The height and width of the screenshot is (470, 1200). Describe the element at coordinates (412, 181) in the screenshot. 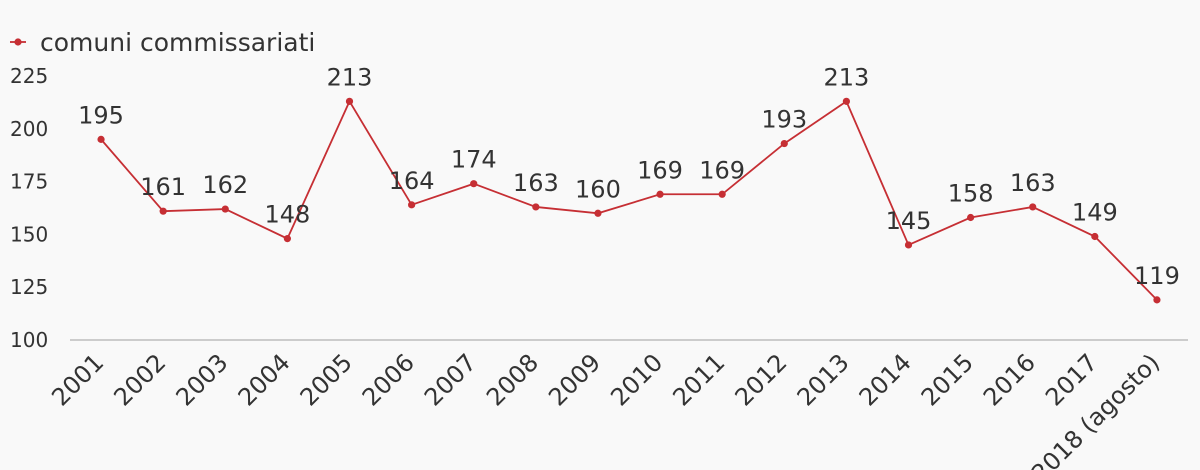

I see `data-label: 164` at that location.